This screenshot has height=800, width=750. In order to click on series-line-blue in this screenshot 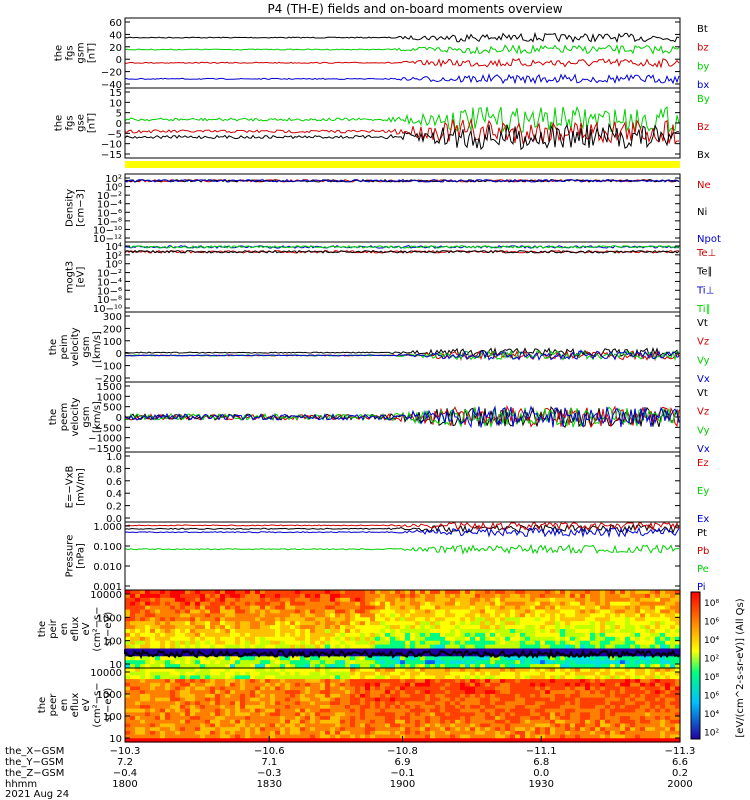, I will do `click(402, 532)`.